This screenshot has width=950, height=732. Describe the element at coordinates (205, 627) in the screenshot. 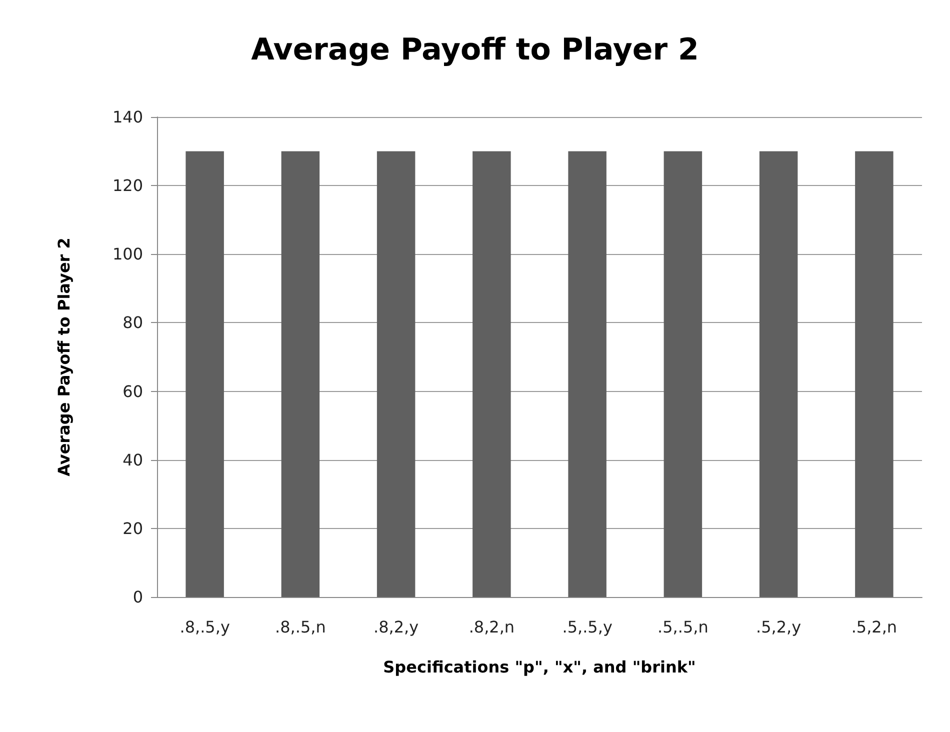

I see `x-tick-label: .8,.5,y` at that location.